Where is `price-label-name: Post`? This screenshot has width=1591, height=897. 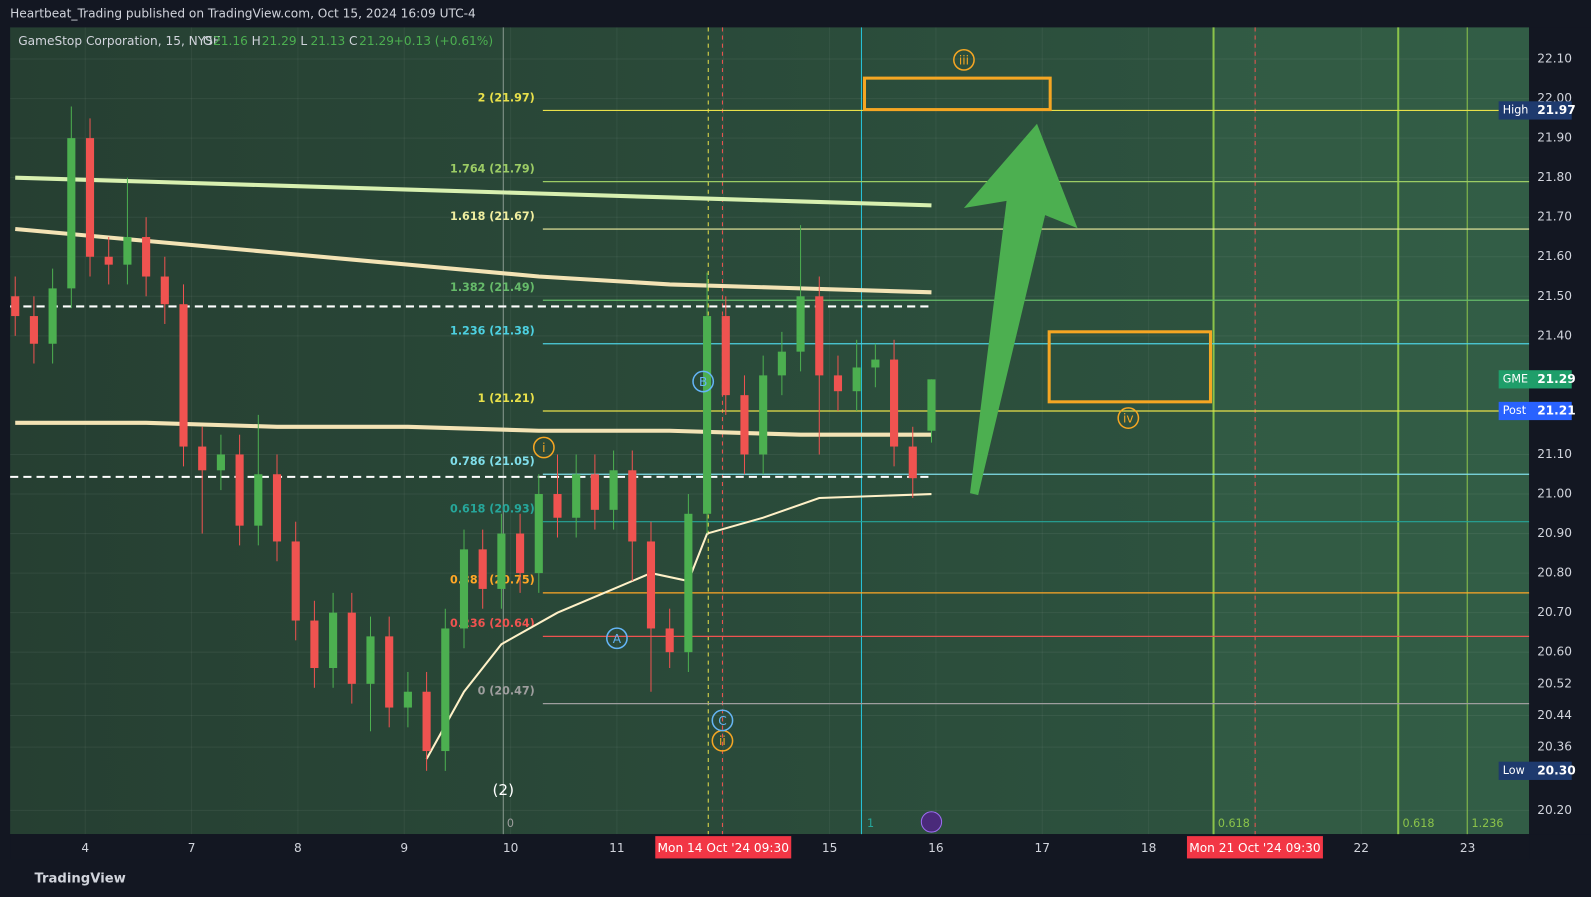 price-label-name: Post is located at coordinates (1515, 410).